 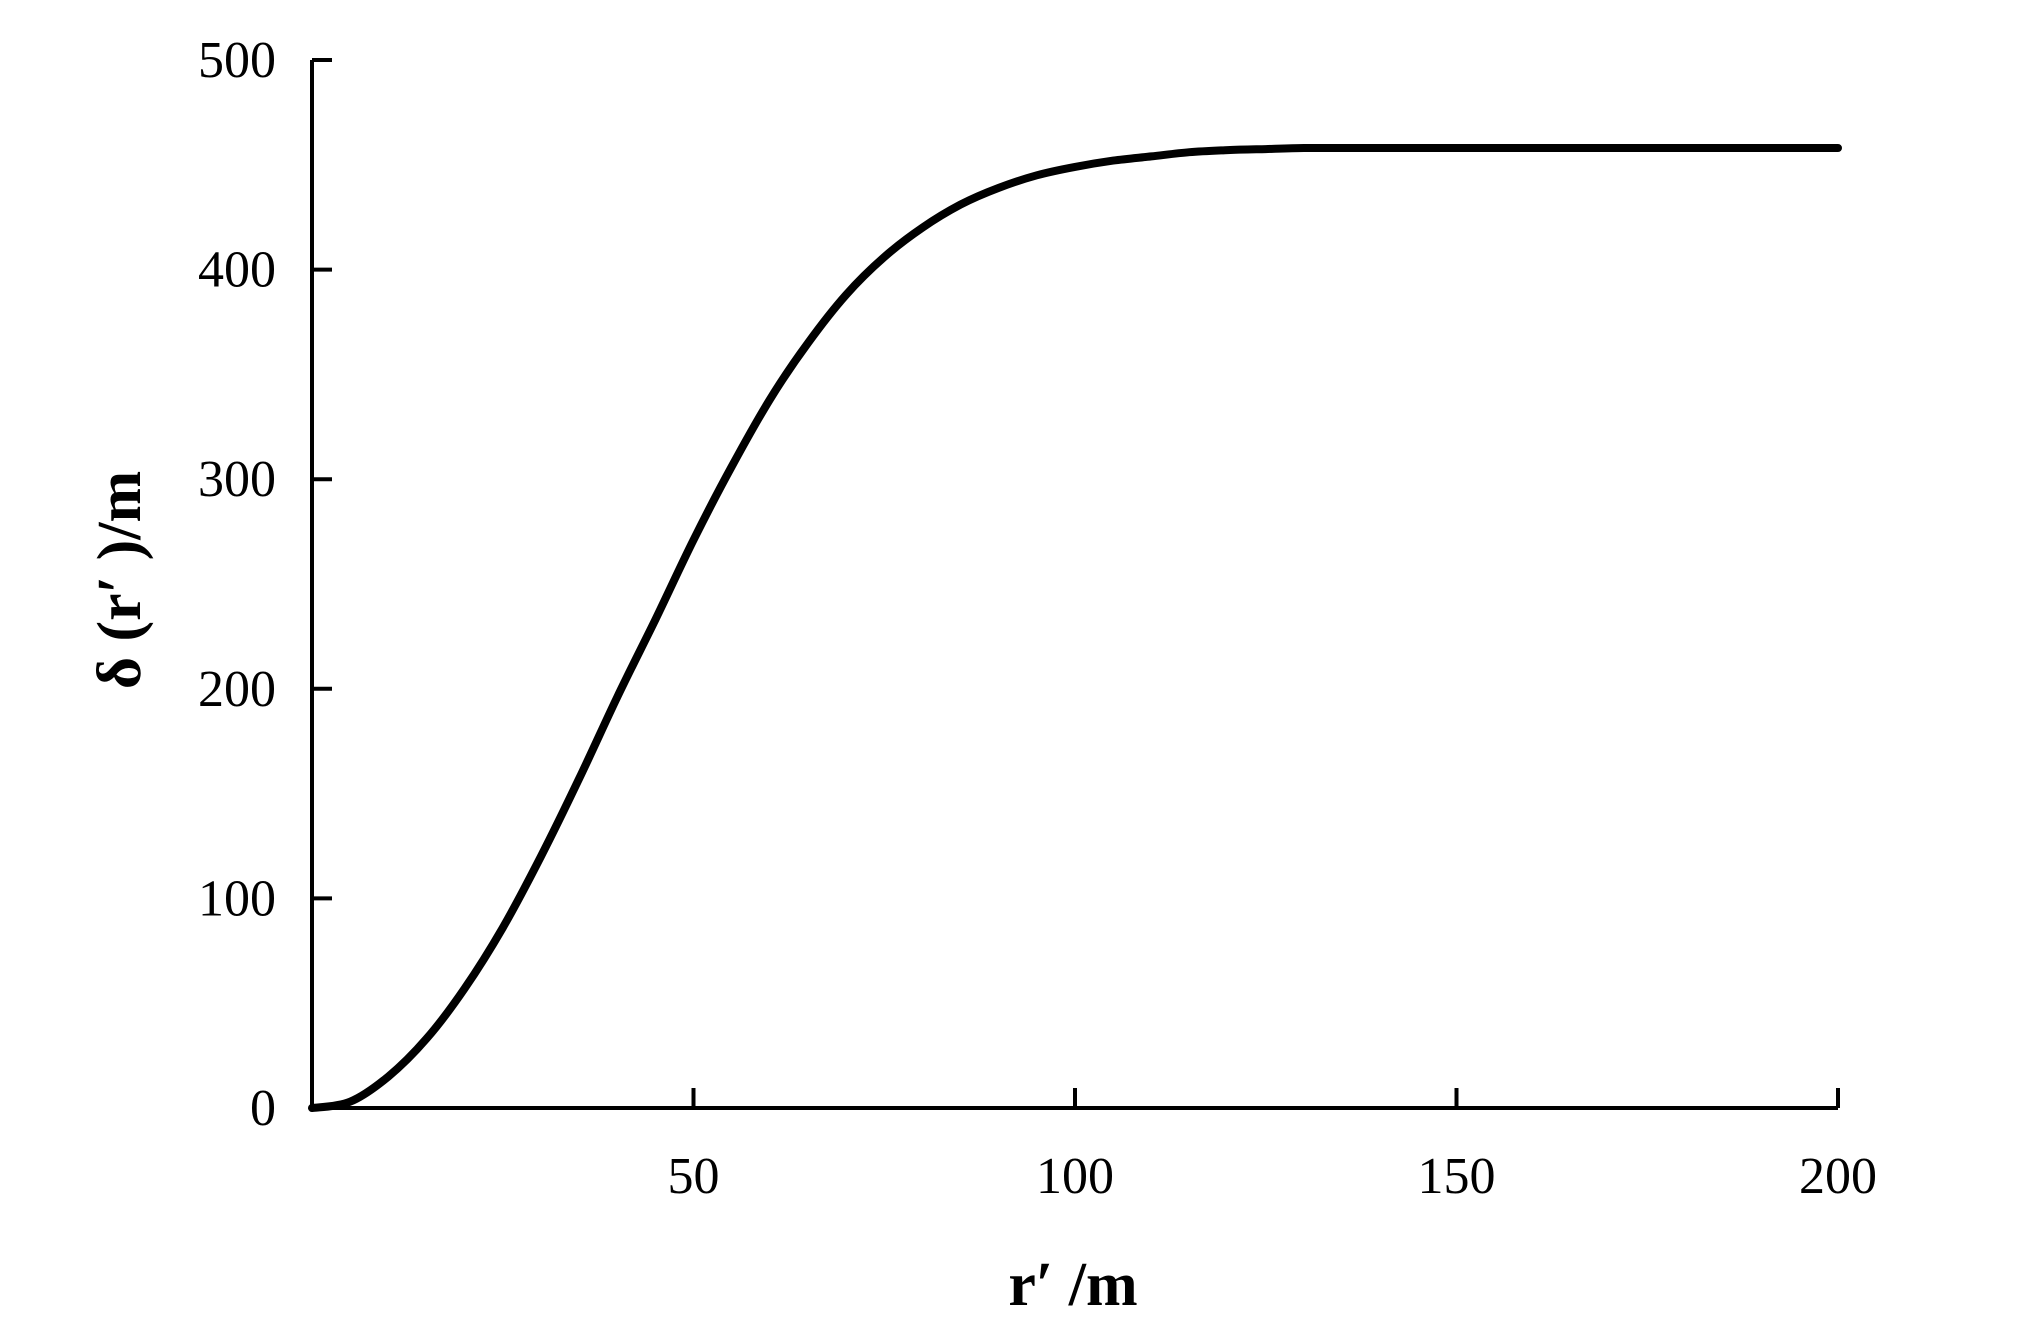 What do you see at coordinates (1838, 1176) in the screenshot?
I see `x-tick-label: 200` at bounding box center [1838, 1176].